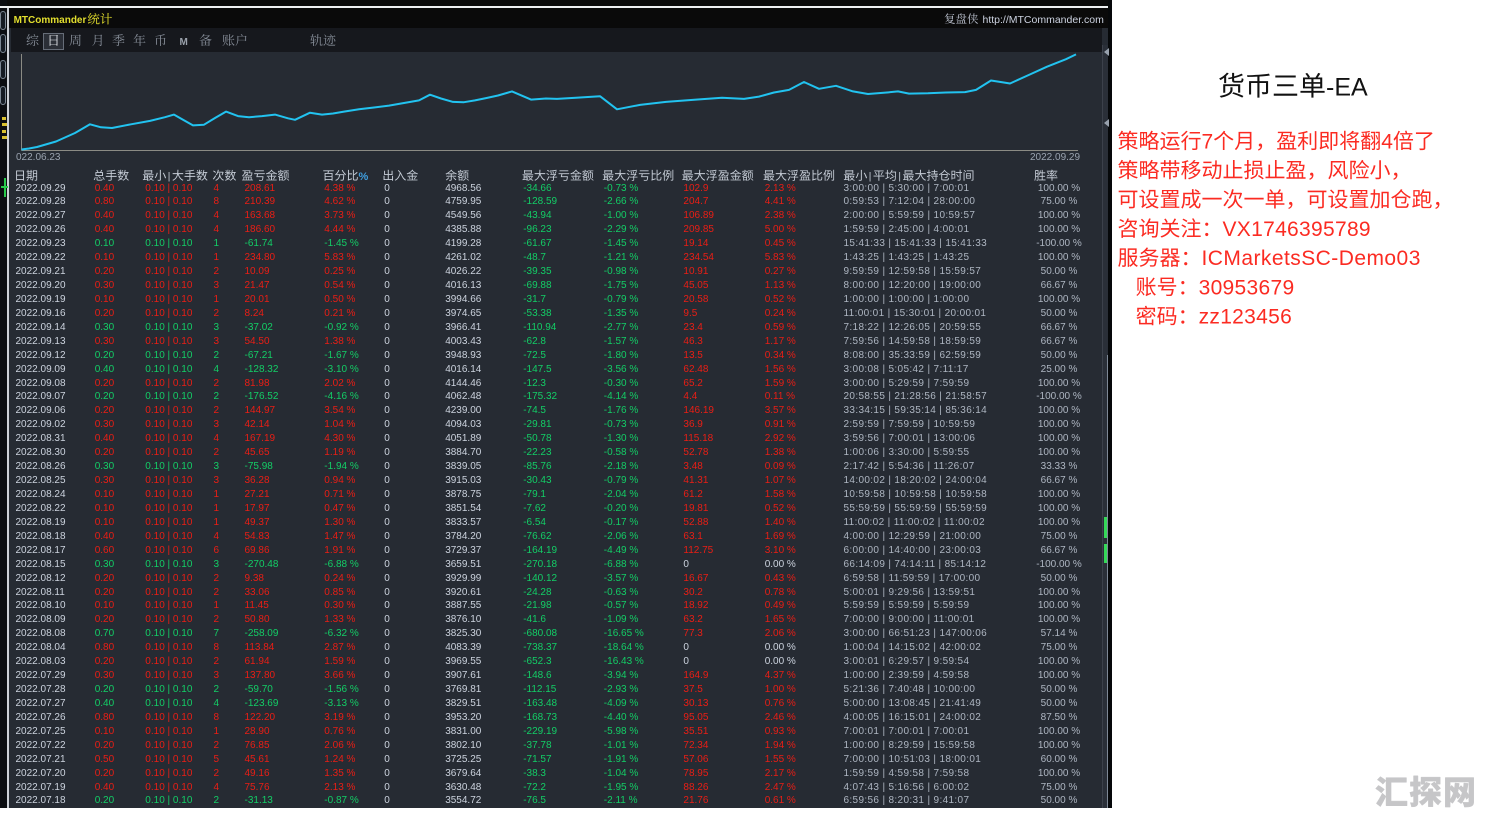  What do you see at coordinates (1387, 141) in the screenshot?
I see `svg-text: 4` at bounding box center [1387, 141].